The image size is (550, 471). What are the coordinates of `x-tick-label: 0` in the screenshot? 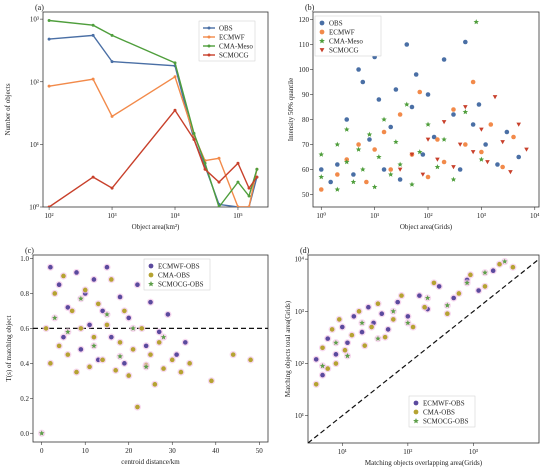 It's located at (42, 451).